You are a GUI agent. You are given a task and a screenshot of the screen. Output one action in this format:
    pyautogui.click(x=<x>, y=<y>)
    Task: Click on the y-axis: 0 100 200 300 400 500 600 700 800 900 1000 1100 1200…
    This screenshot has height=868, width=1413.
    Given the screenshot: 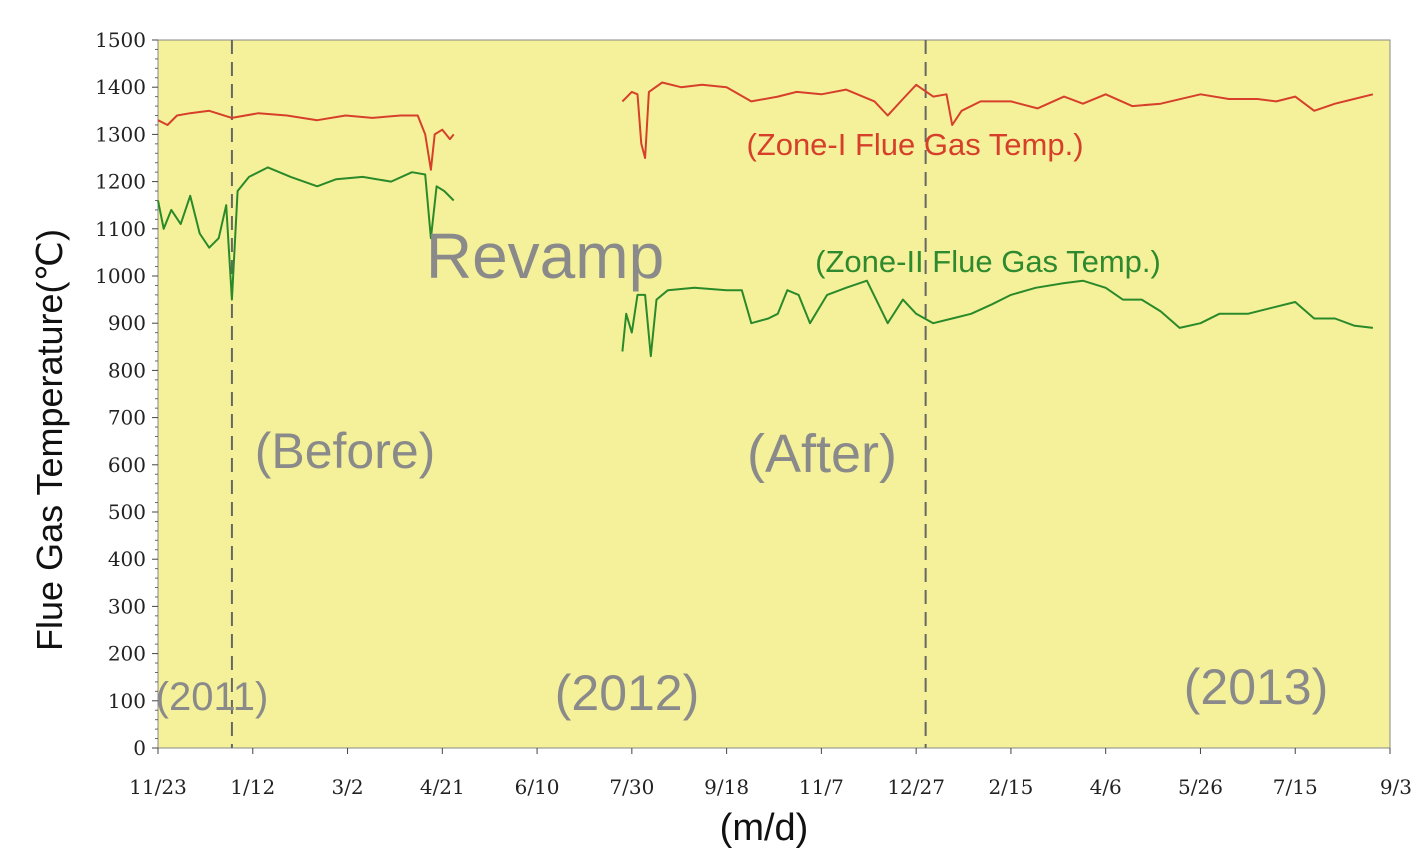 What is the action you would take?
    pyautogui.click(x=126, y=394)
    